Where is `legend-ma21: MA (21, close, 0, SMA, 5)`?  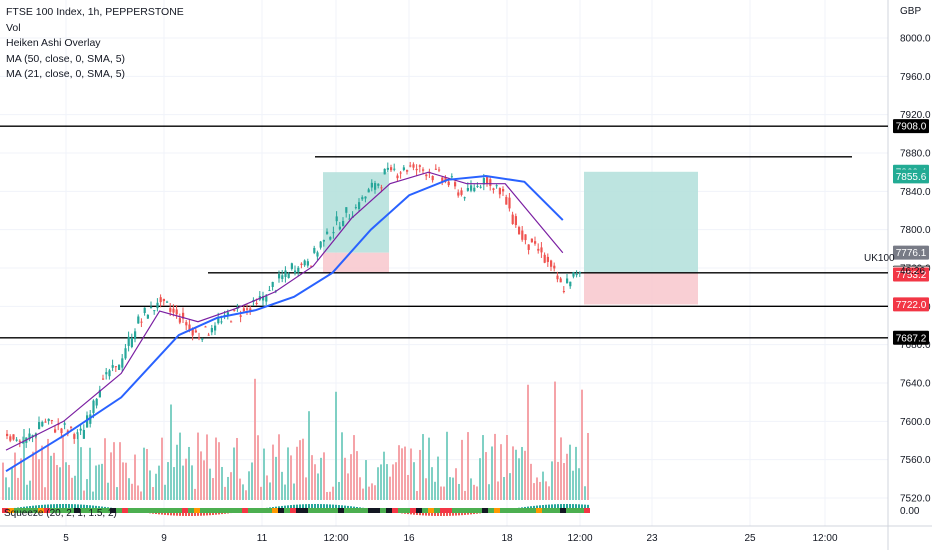 legend-ma21: MA (21, close, 0, SMA, 5) is located at coordinates (95, 75).